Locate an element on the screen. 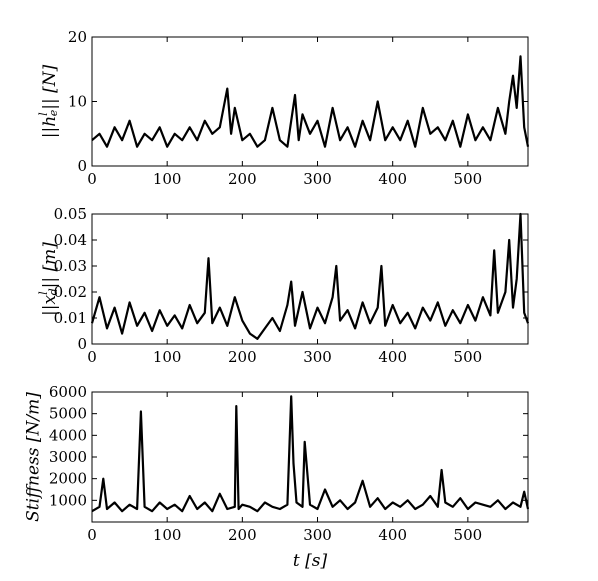 This screenshot has width=598, height=581. y-tick-label: 4000 is located at coordinates (68, 435).